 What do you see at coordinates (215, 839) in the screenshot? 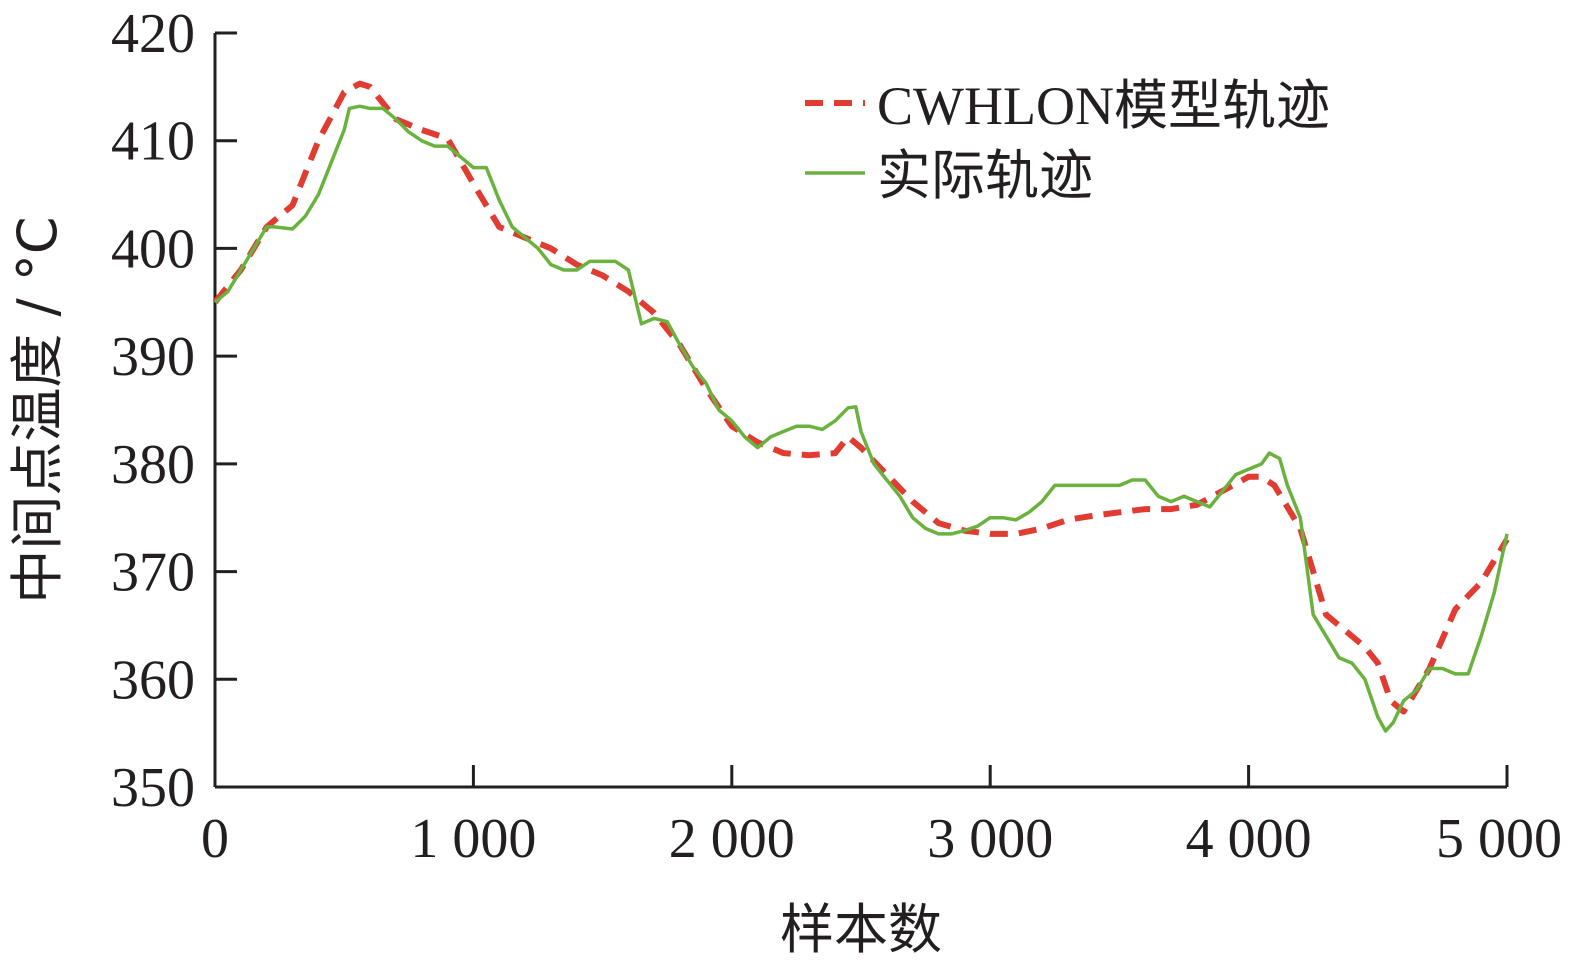
I see `x-tick-label: 0` at bounding box center [215, 839].